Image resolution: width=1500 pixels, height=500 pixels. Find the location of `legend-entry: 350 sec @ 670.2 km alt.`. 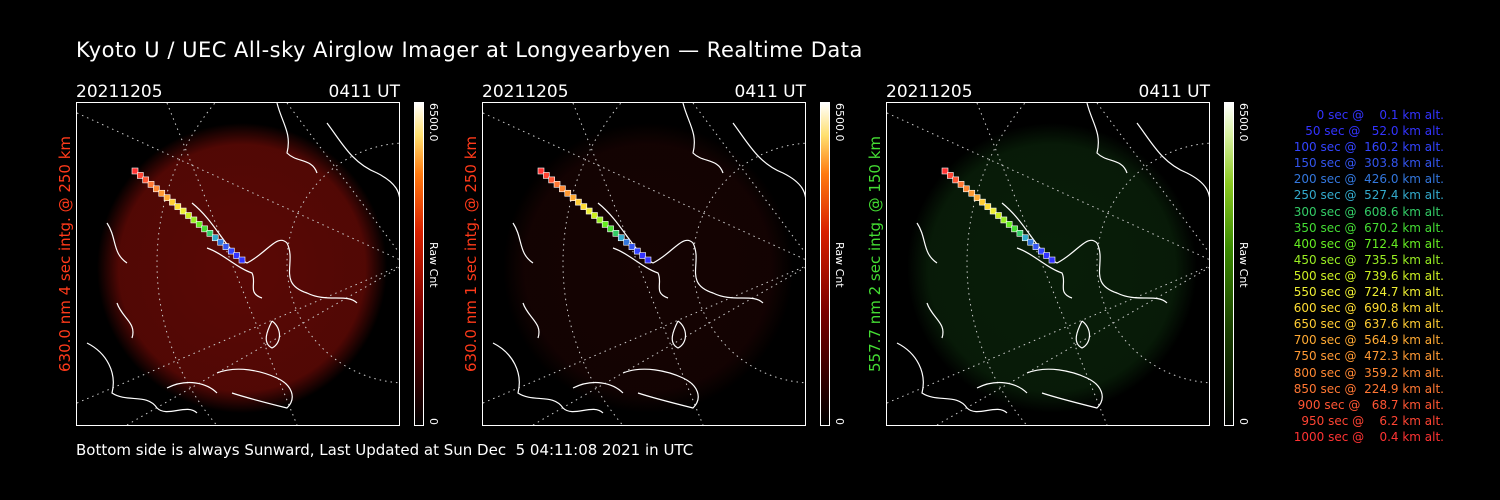

legend-entry: 350 sec @ 670.2 km alt. is located at coordinates (1366, 227).